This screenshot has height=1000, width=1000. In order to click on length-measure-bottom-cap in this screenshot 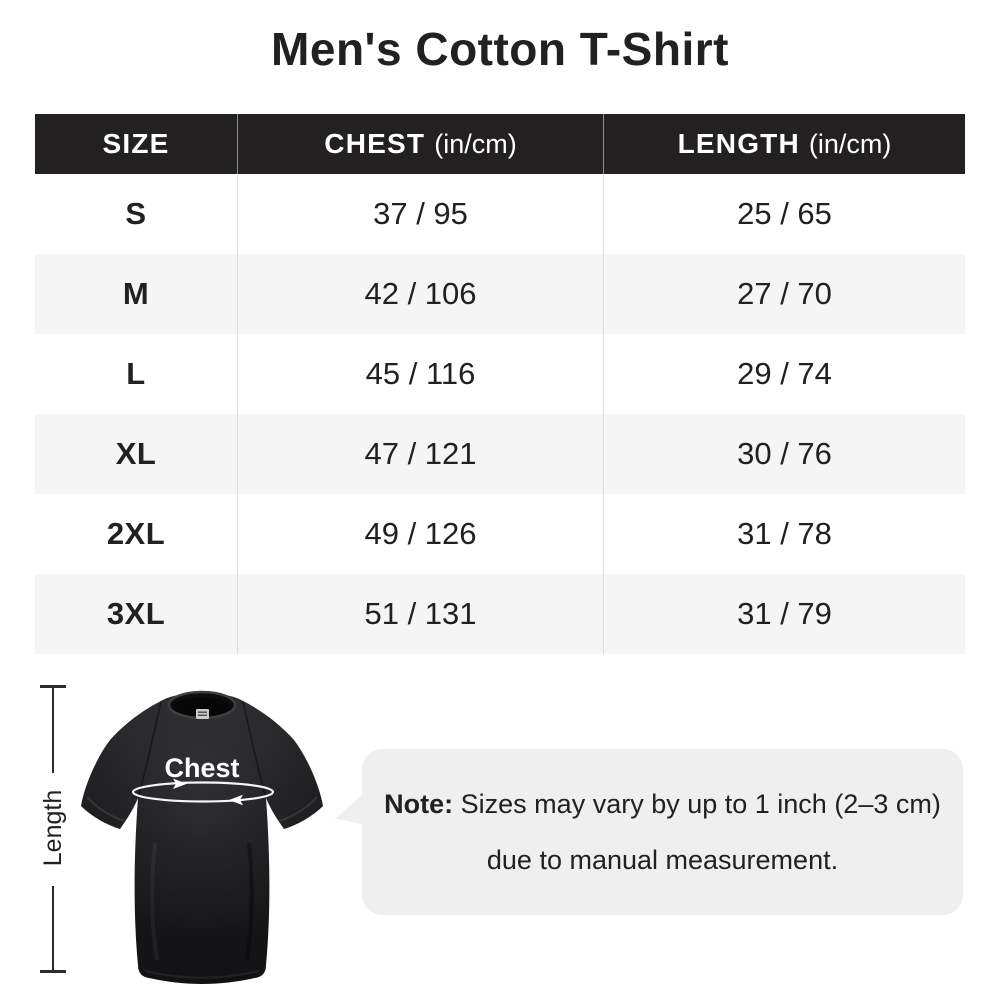, I will do `click(53, 971)`.